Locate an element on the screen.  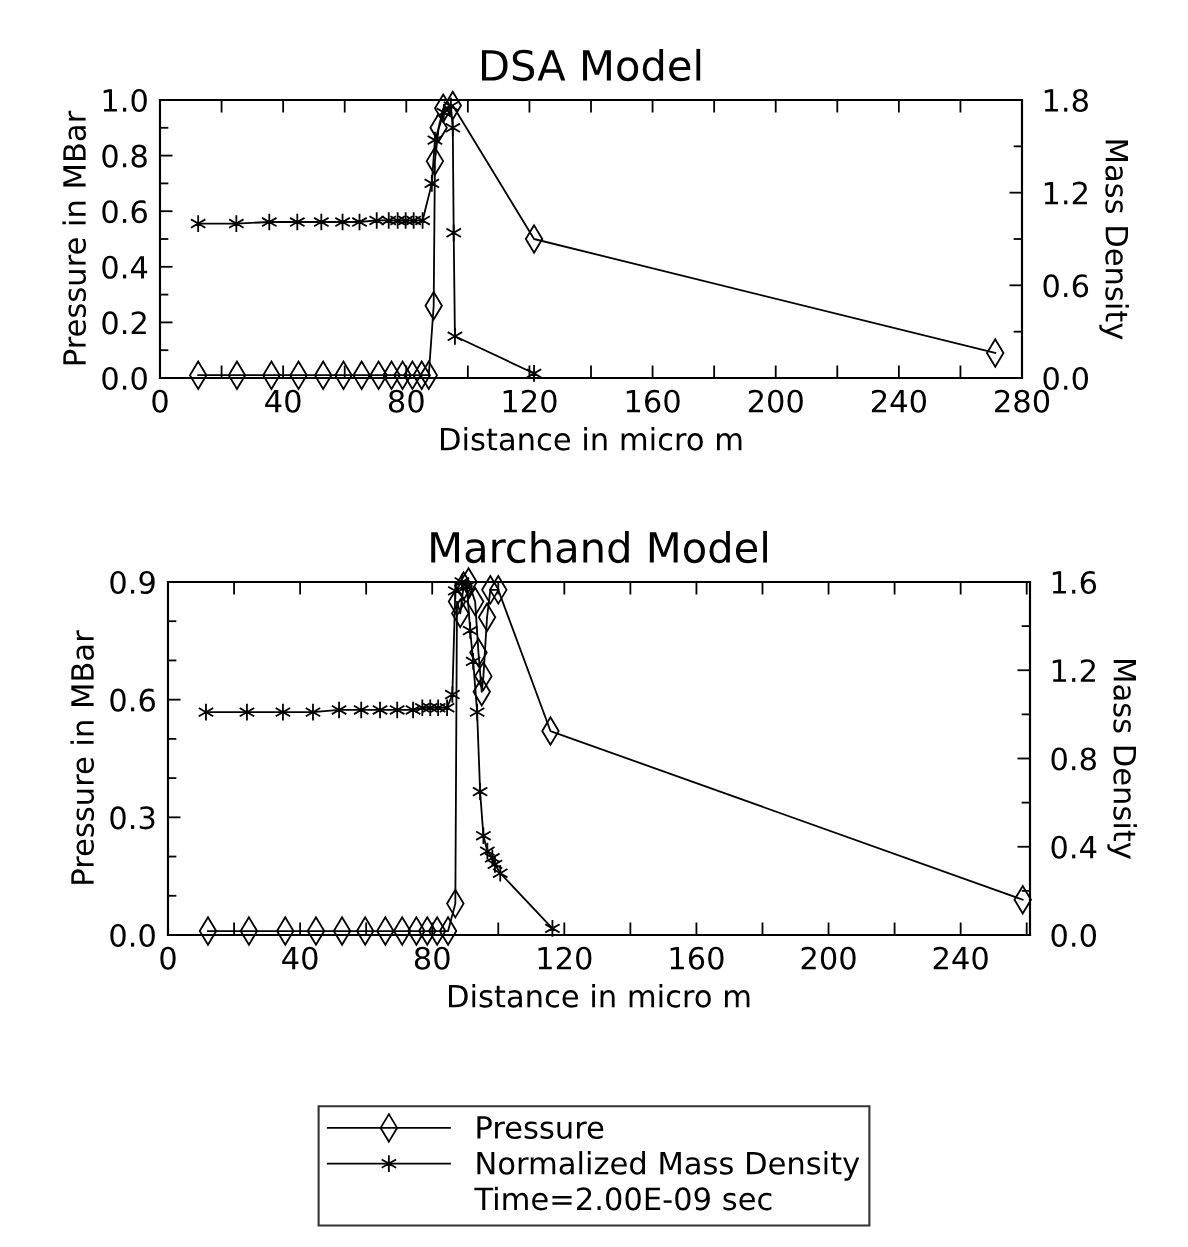
x-tick-label: 280 is located at coordinates (1022, 401).